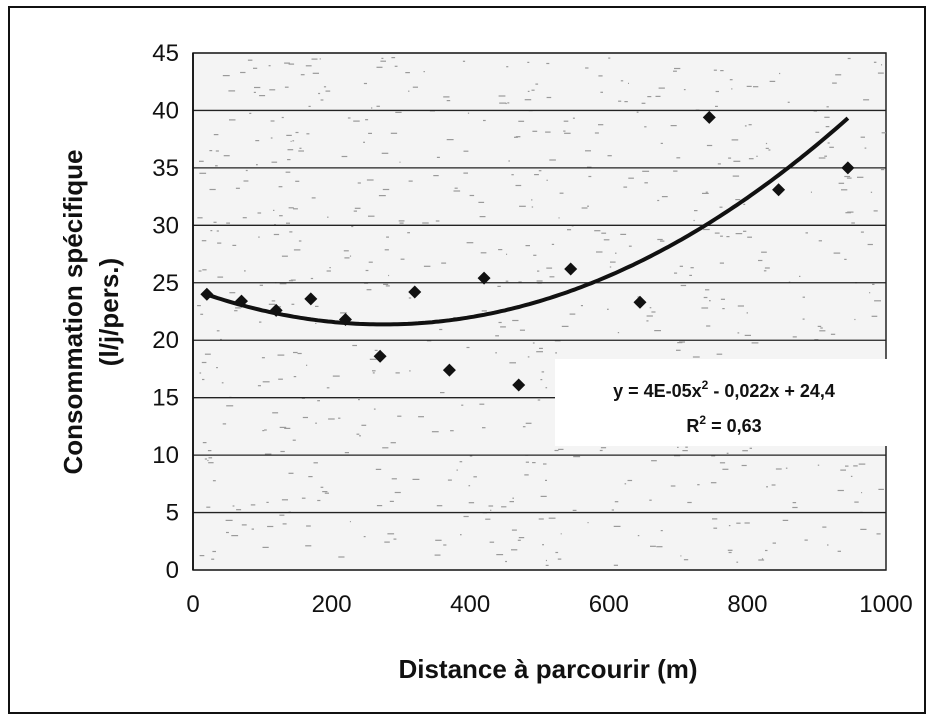 Image resolution: width=934 pixels, height=721 pixels. Describe the element at coordinates (747, 604) in the screenshot. I see `x-tick-label: 800` at that location.